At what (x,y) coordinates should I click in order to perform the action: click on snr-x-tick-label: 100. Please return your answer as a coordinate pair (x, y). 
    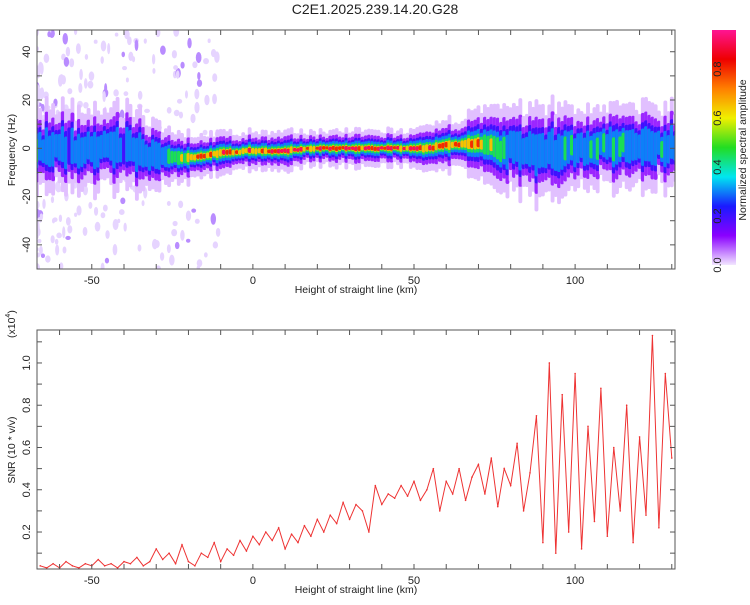
    Looking at the image, I should click on (575, 581).